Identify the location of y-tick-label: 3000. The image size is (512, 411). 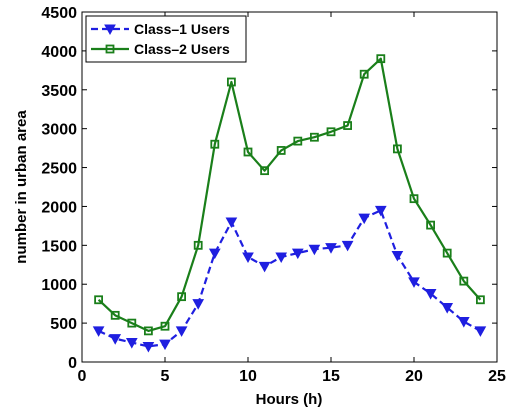
(59, 130).